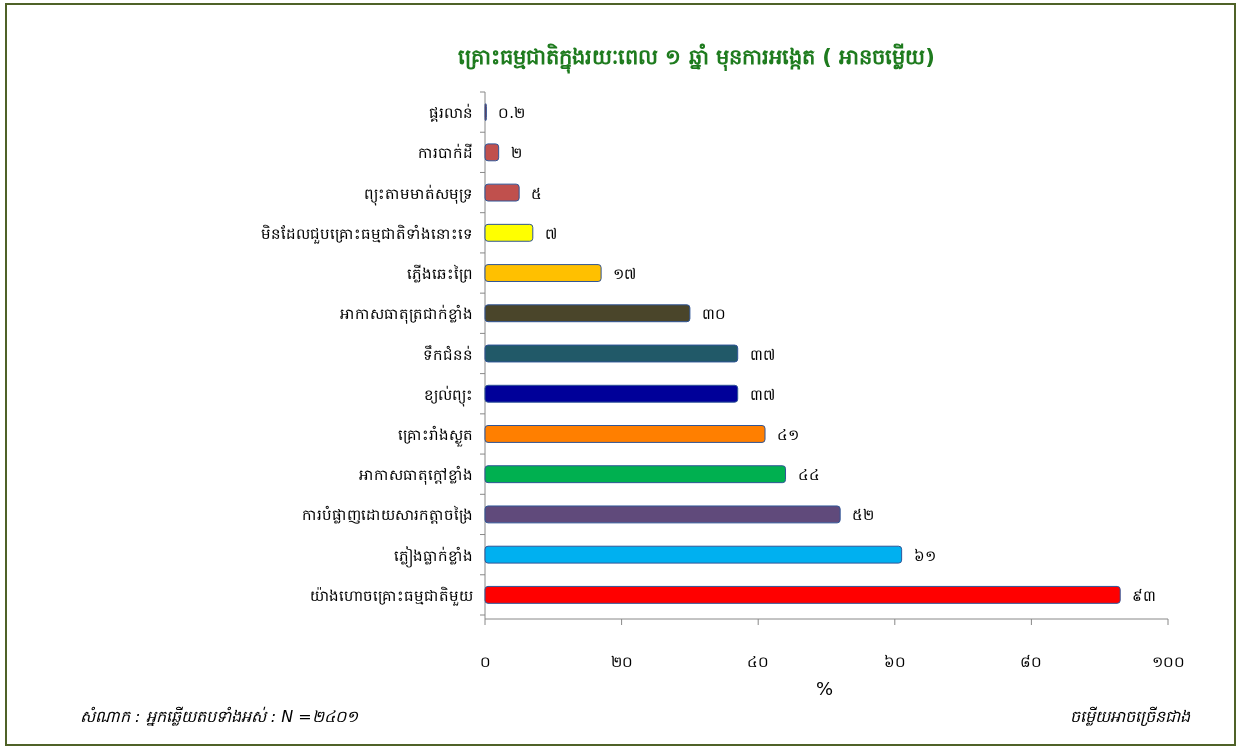  What do you see at coordinates (516, 153) in the screenshot?
I see `data-label: ២` at bounding box center [516, 153].